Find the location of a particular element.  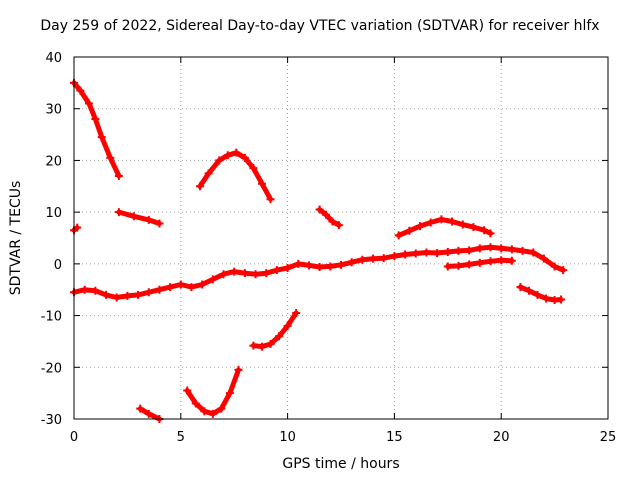

y-tick-label: 0 is located at coordinates (58, 265).